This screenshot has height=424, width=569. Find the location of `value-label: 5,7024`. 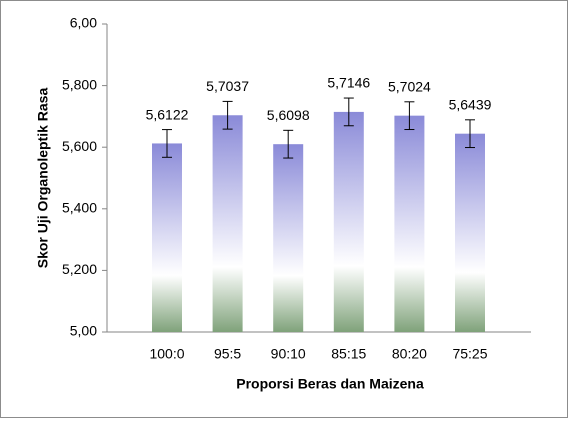

value-label: 5,7024 is located at coordinates (409, 87).